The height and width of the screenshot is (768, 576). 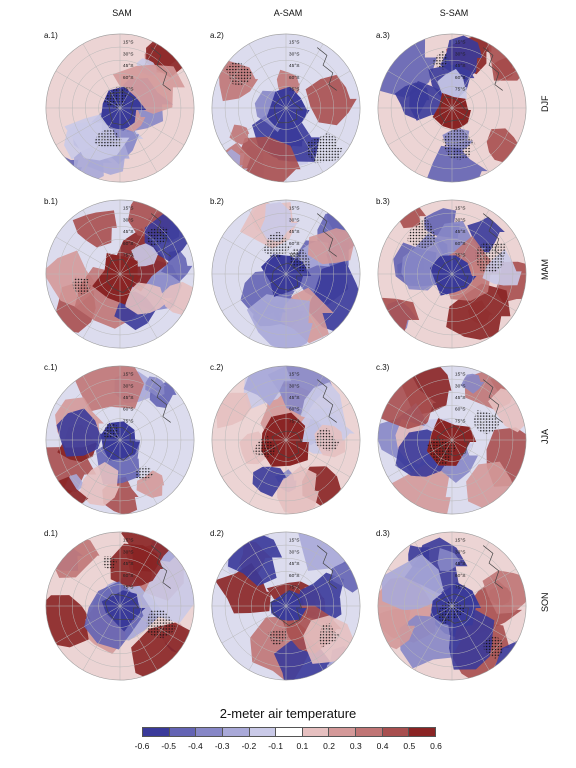 What do you see at coordinates (120, 274) in the screenshot?
I see `map-panel-b1: 15°S 30°S 45°S 60°S 75°S` at bounding box center [120, 274].